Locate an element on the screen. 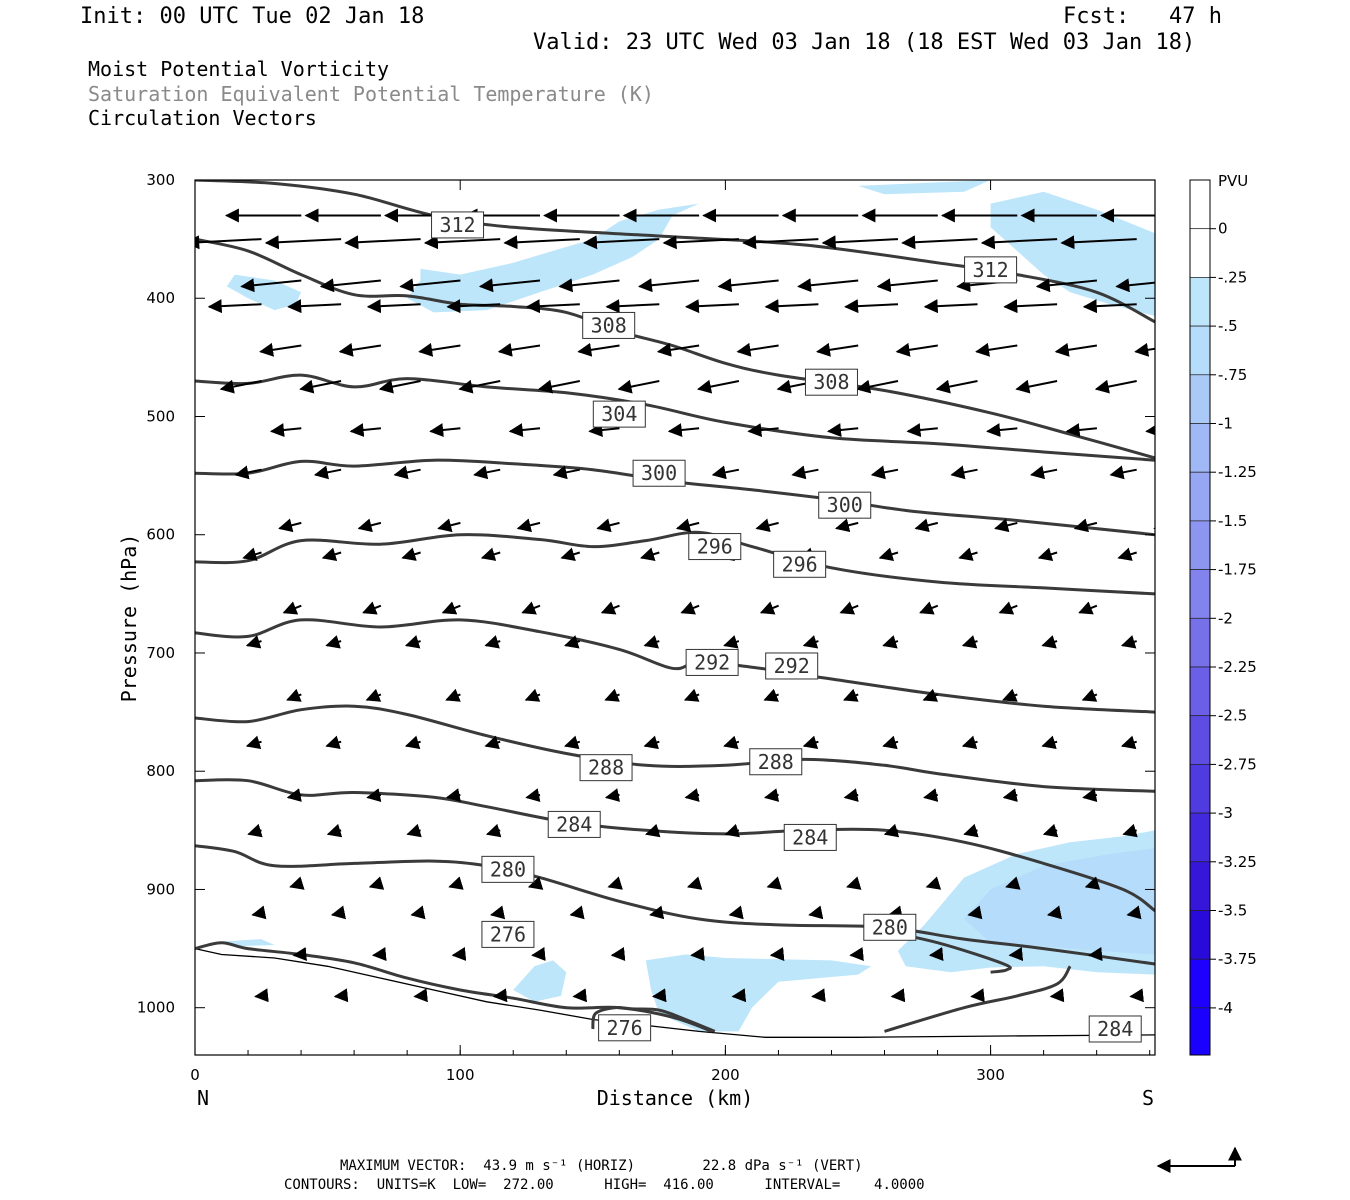 The width and height of the screenshot is (1350, 1200). y-tick-label: 700 is located at coordinates (160, 653).